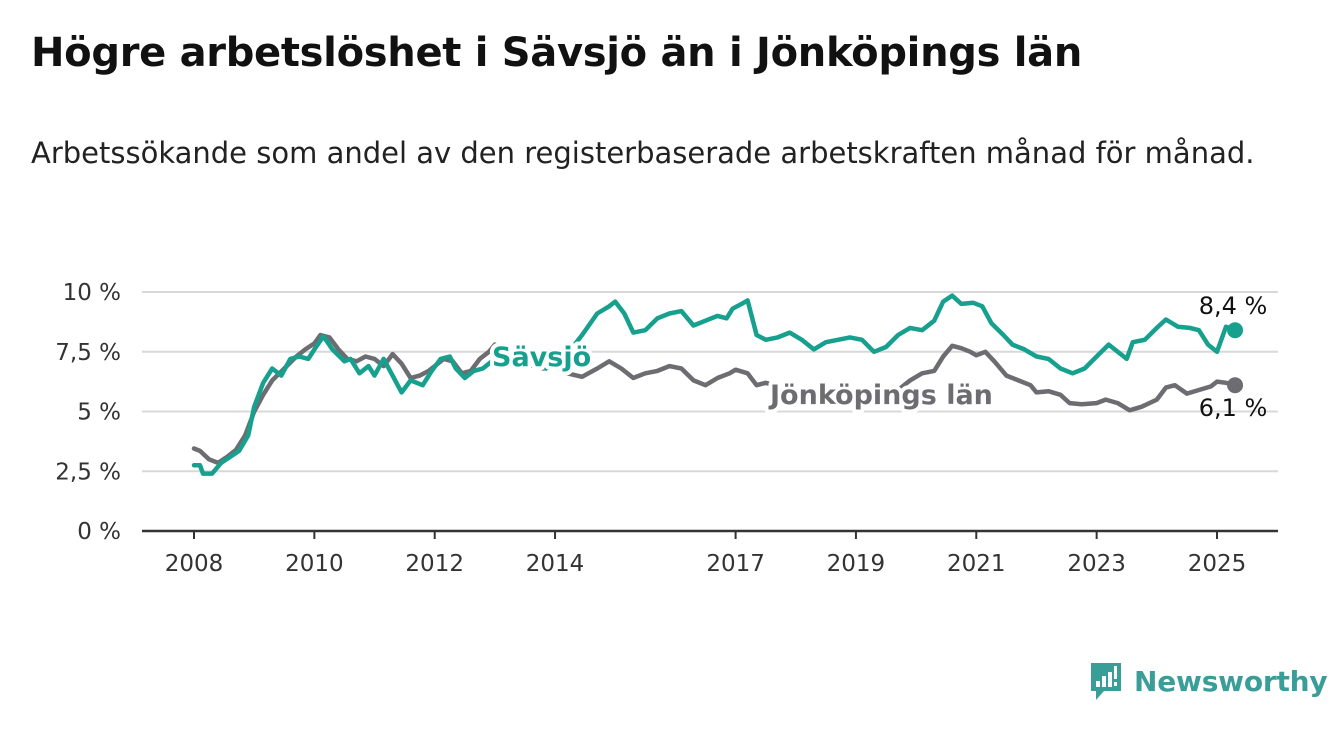 This screenshot has width=1340, height=734. What do you see at coordinates (735, 564) in the screenshot?
I see `x-tick-label: 2017` at bounding box center [735, 564].